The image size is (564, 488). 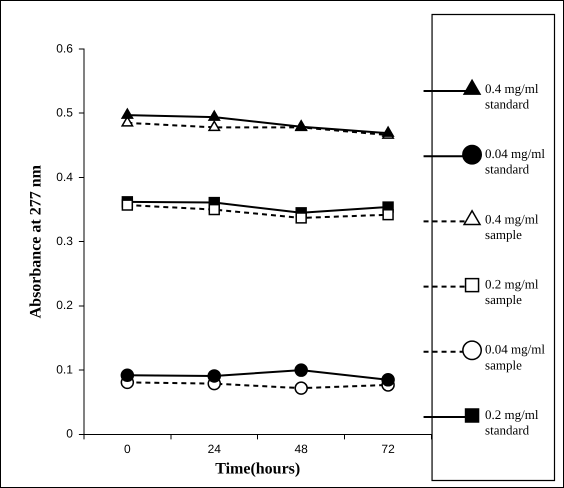 What do you see at coordinates (70, 433) in the screenshot?
I see `y-tick-label: 0` at bounding box center [70, 433].